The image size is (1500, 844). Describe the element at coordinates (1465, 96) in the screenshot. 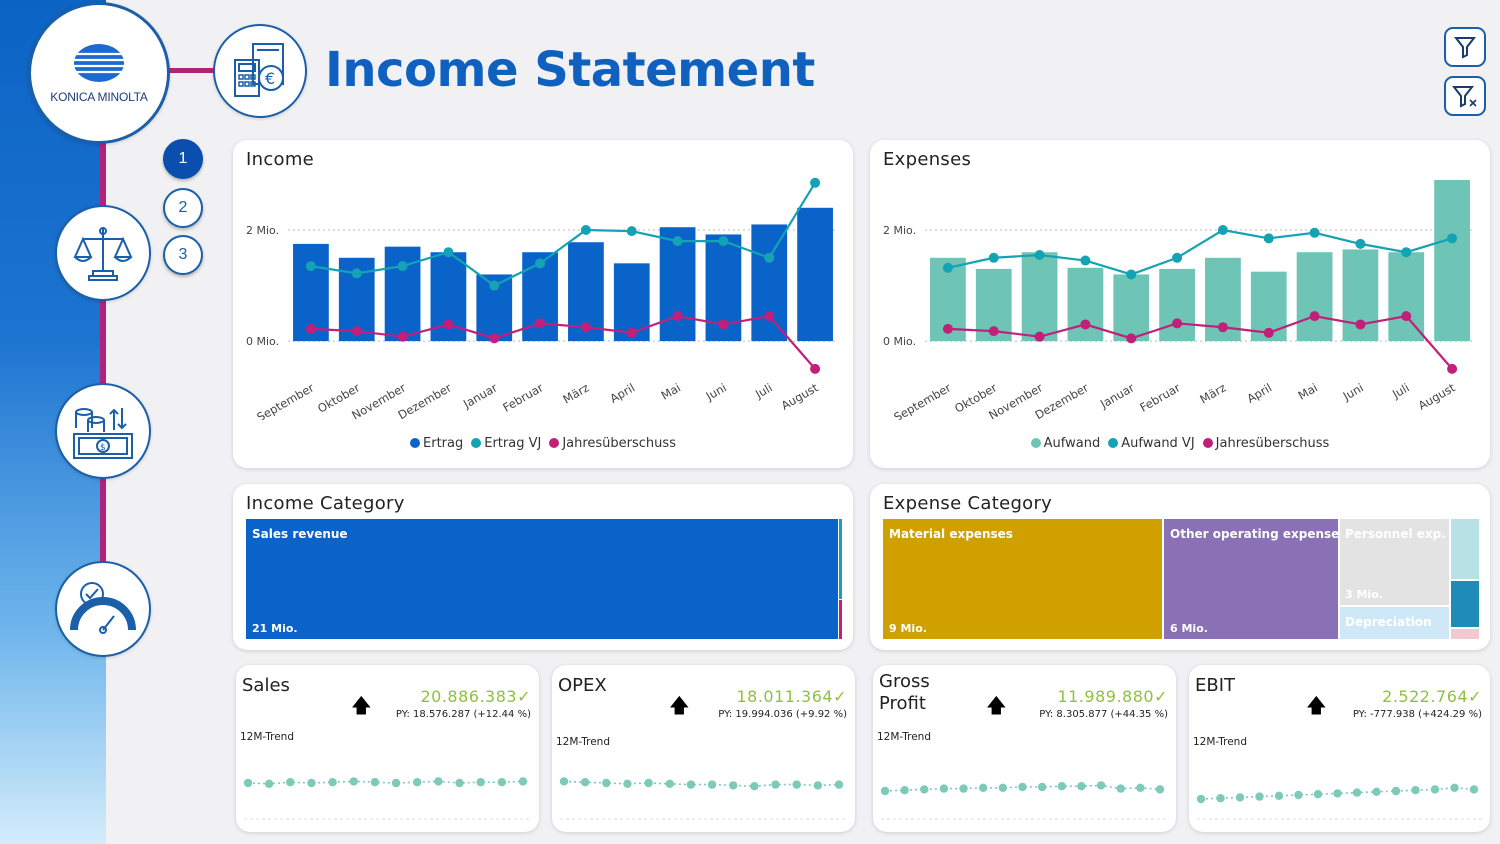

I see `clear-filter-button` at that location.